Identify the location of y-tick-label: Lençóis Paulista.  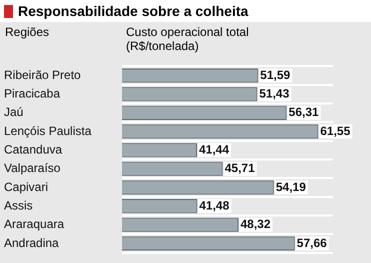
(48, 131).